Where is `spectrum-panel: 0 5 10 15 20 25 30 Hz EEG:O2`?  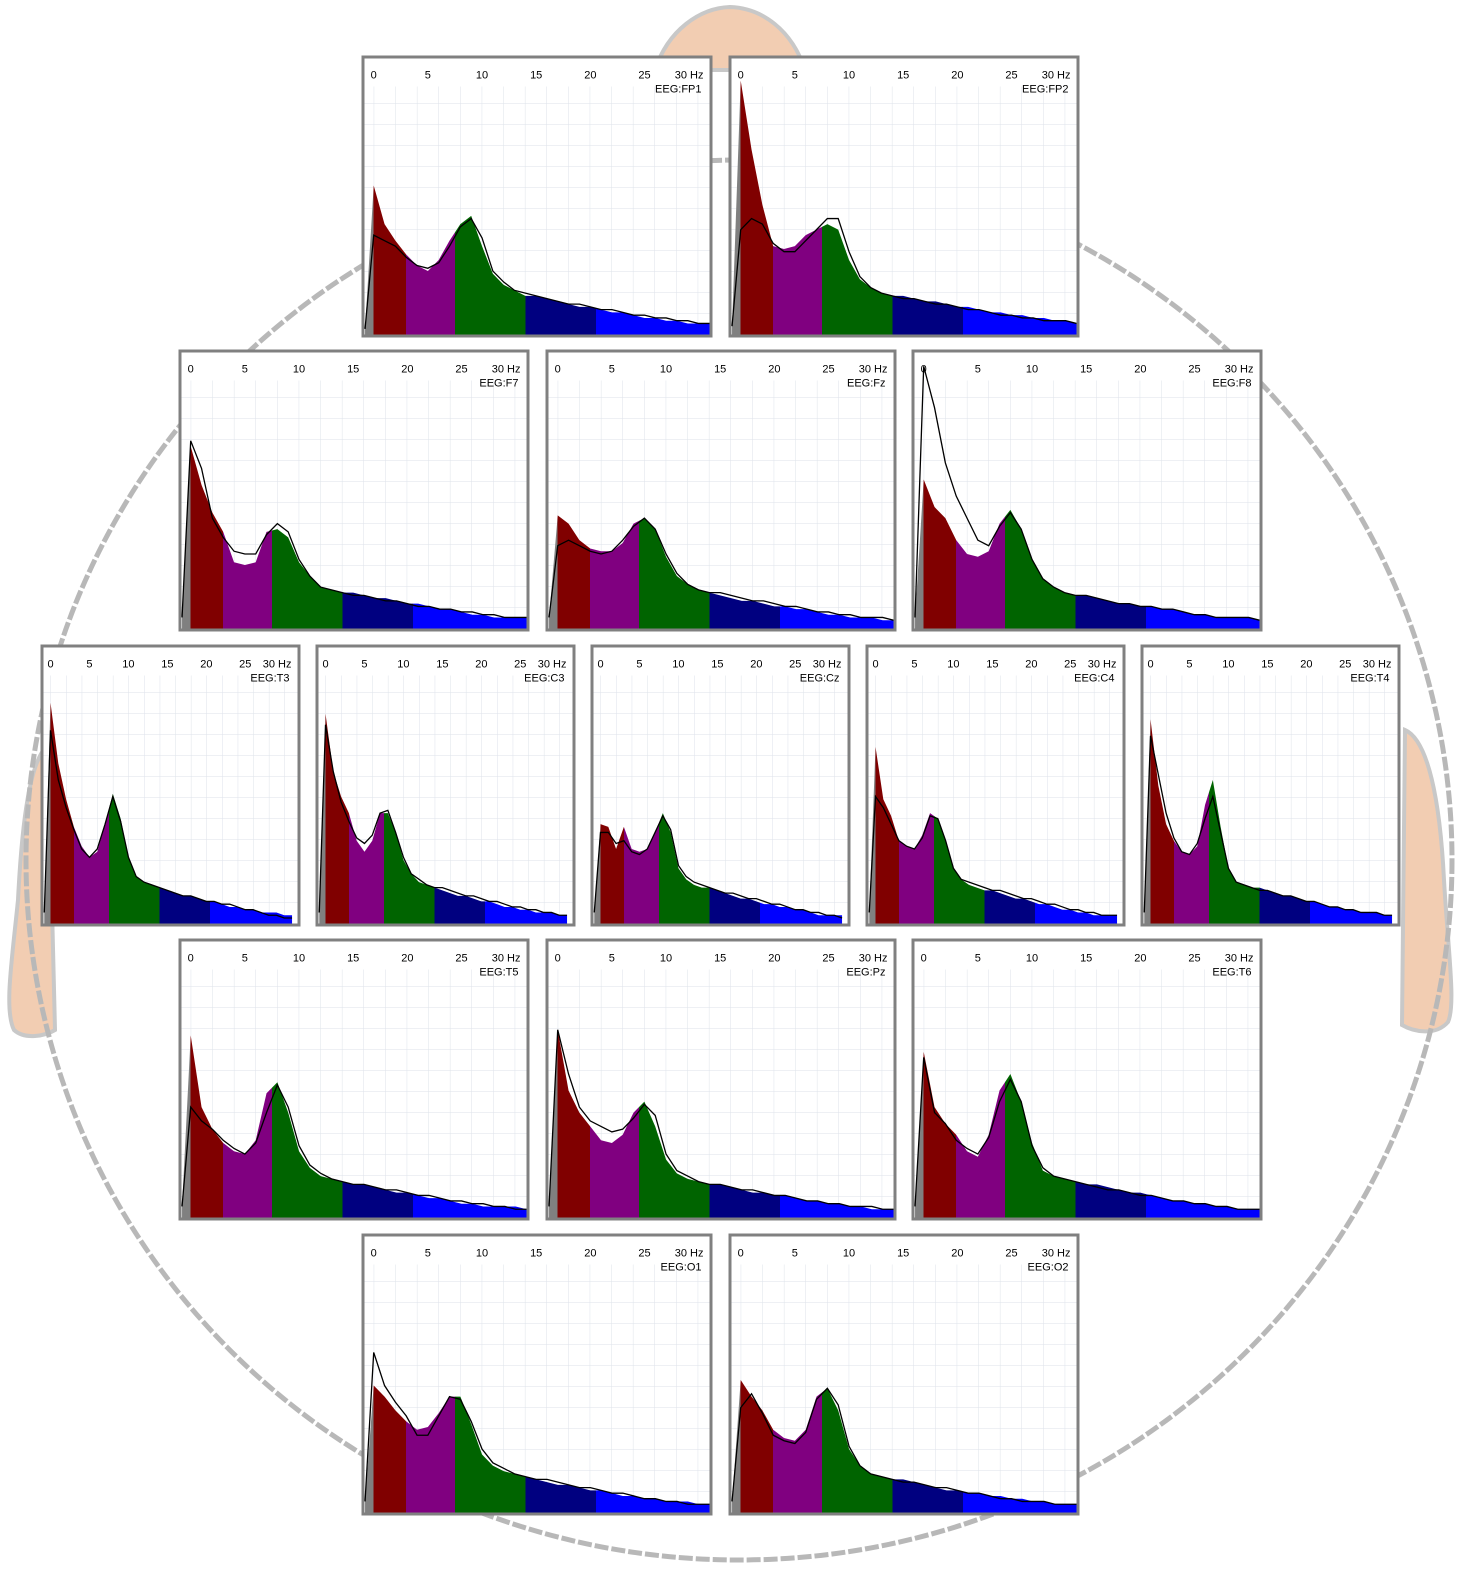
spectrum-panel: 0 5 10 15 20 25 30 Hz EEG:O2 is located at coordinates (904, 1374).